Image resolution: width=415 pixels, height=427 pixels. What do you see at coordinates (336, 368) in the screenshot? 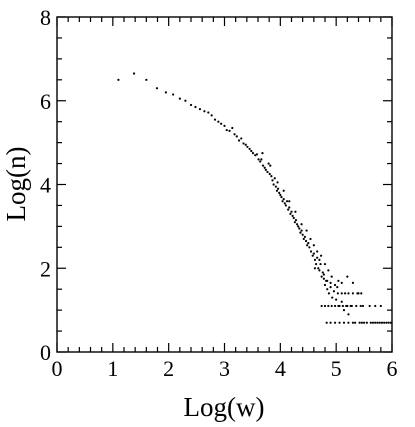
I see `x-tick-label: 5` at bounding box center [336, 368].